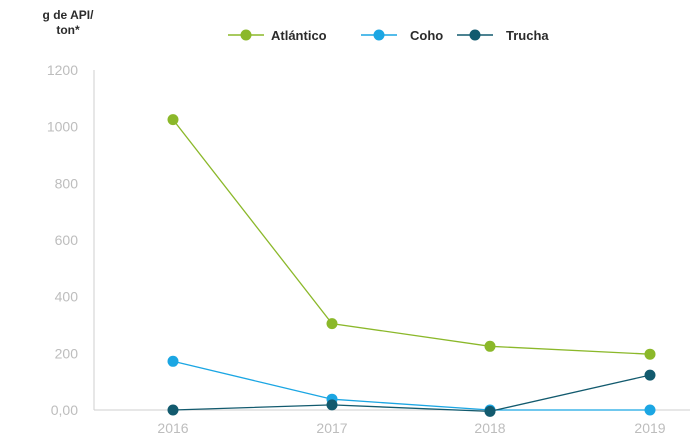 Image resolution: width=699 pixels, height=433 pixels. What do you see at coordinates (527, 35) in the screenshot?
I see `legend-label: Trucha` at bounding box center [527, 35].